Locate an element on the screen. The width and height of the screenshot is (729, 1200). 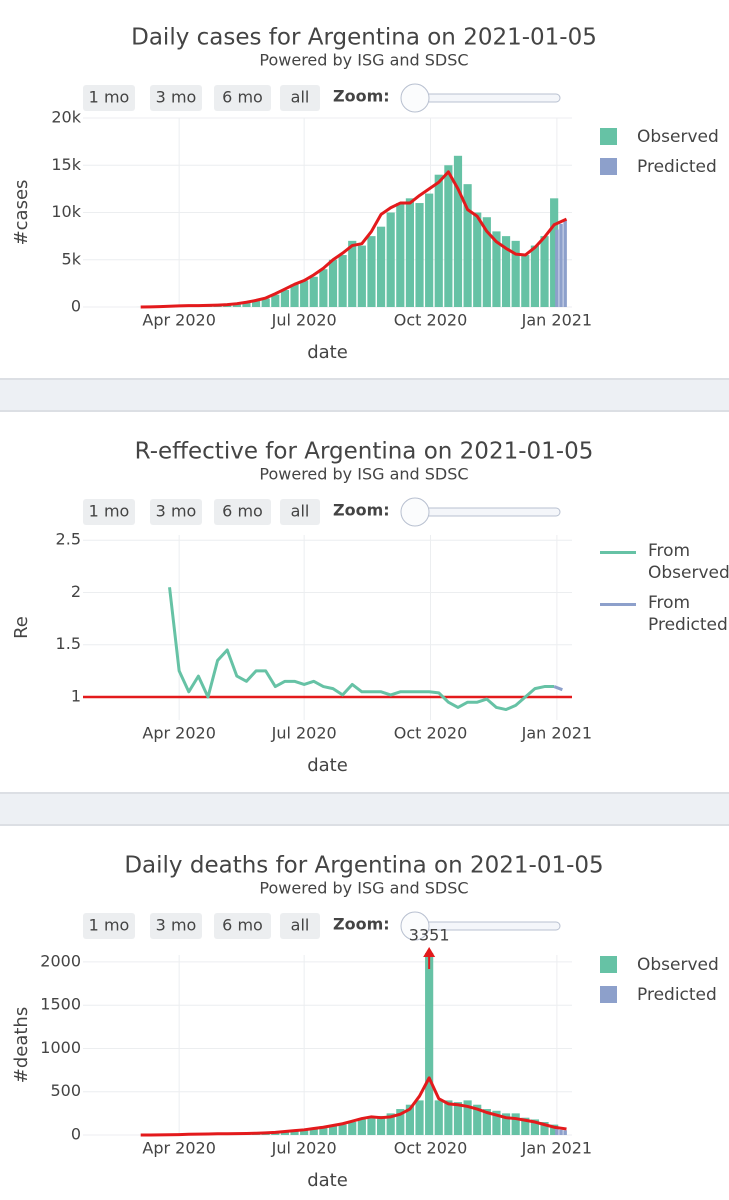
chart-title: Daily deaths for Argentina on 2021-01-05 is located at coordinates (363, 866).